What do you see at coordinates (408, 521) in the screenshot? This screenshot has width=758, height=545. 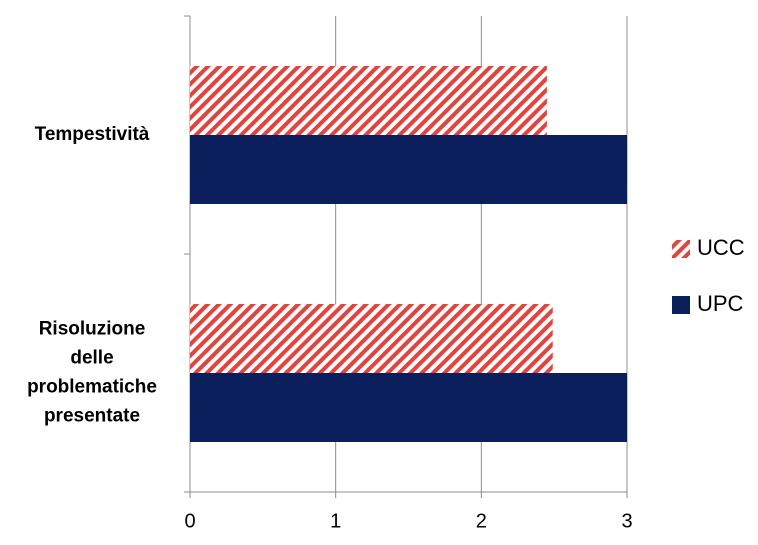 I see `x-tick-labels: 0 1 2 3` at bounding box center [408, 521].